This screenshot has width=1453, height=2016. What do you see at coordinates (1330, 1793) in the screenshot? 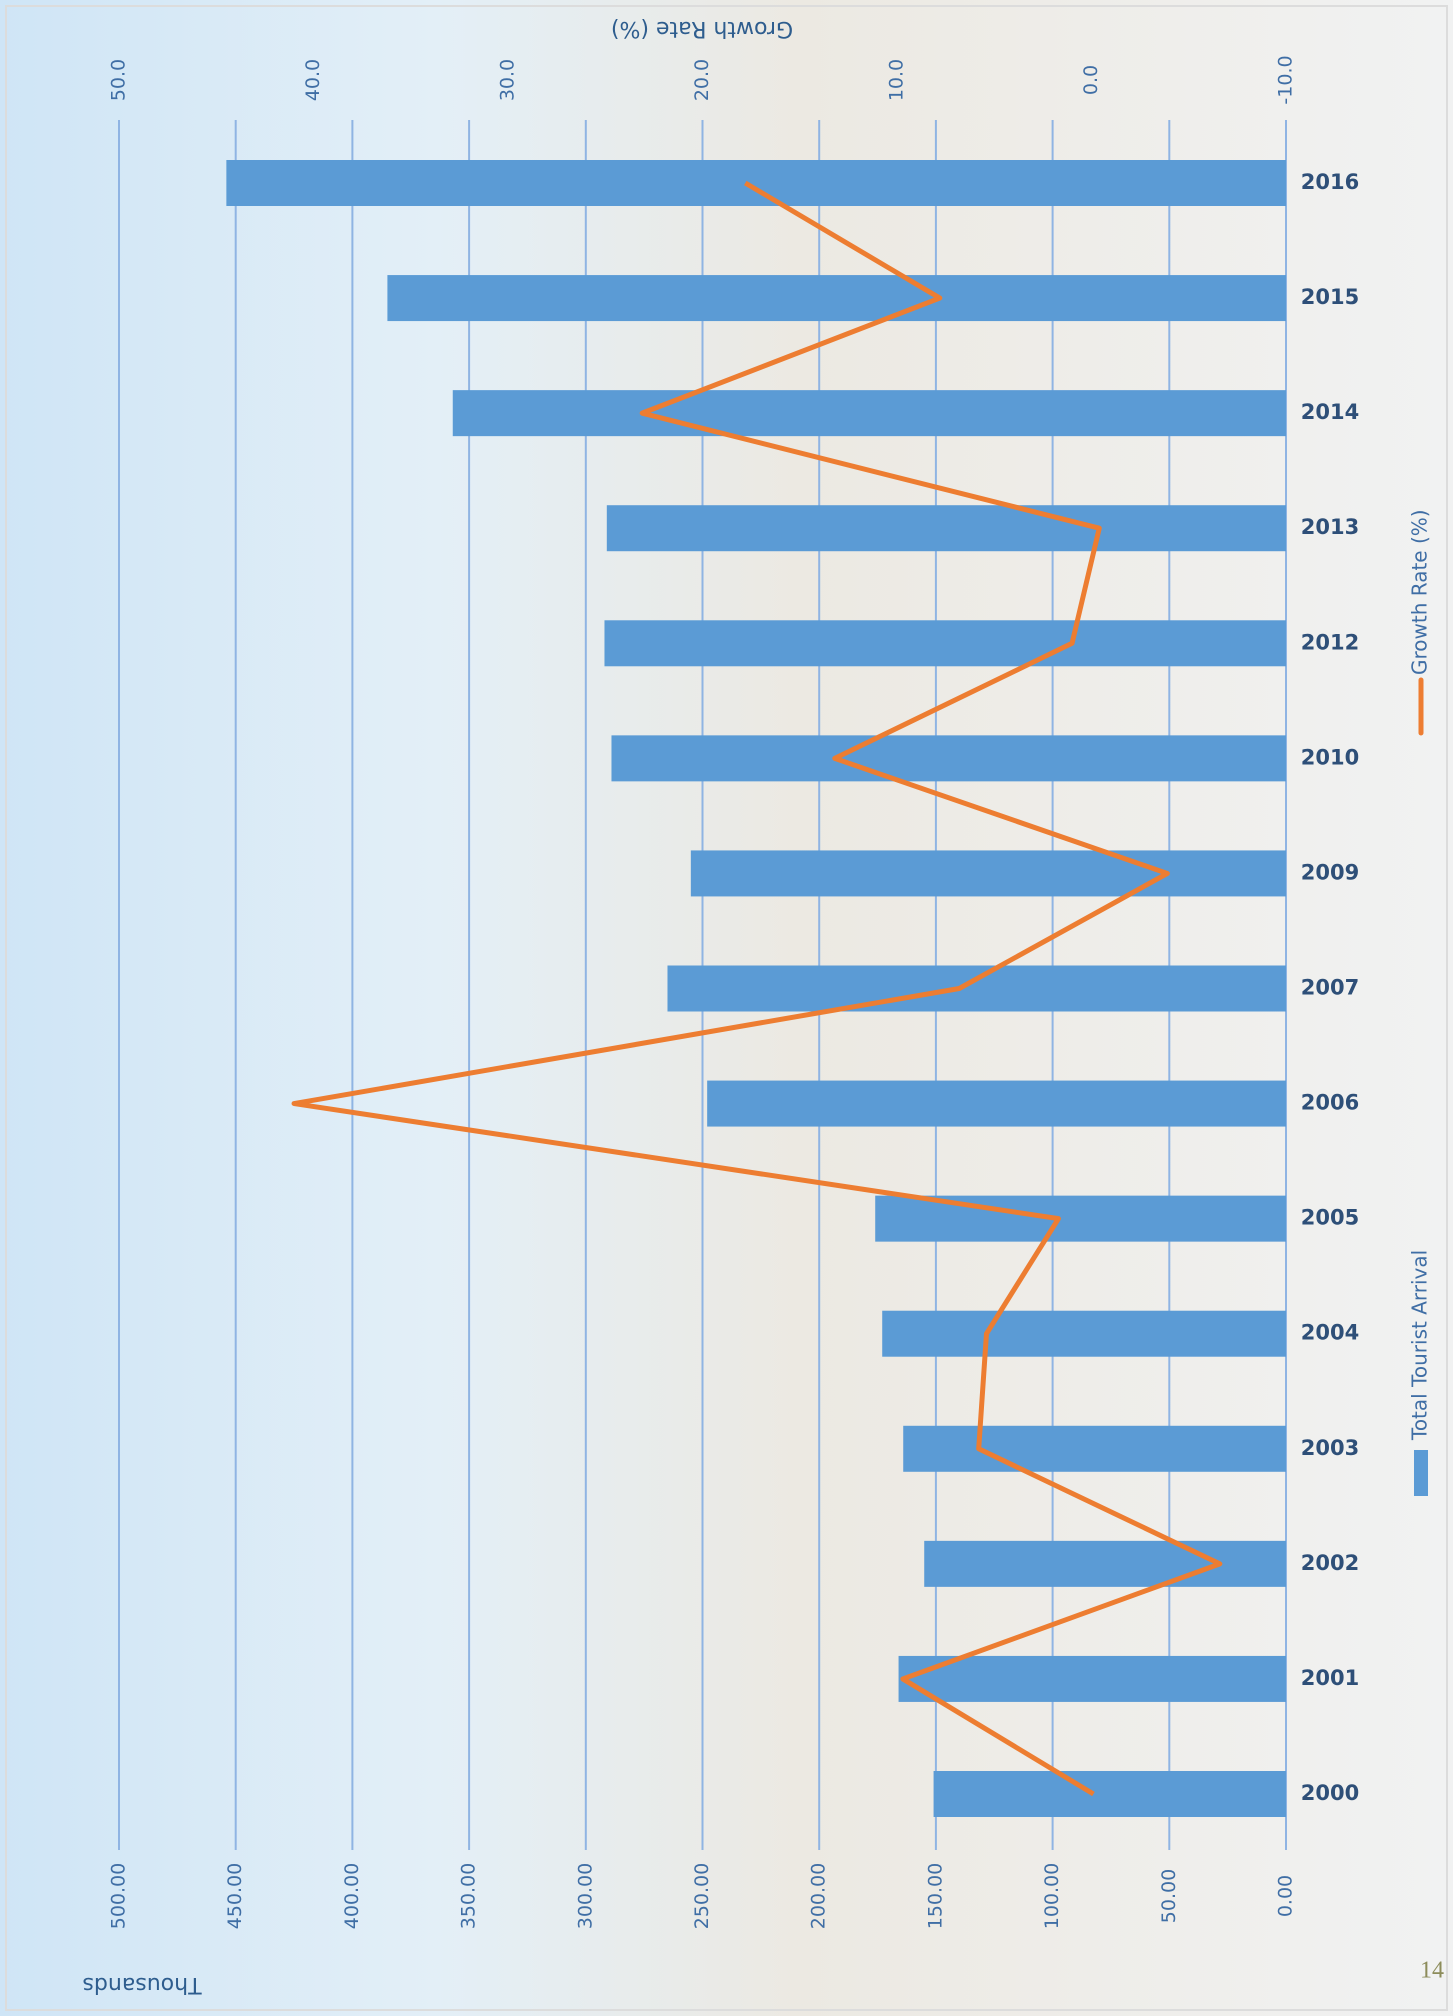
I see `x-tick-label: 2000` at bounding box center [1330, 1793].